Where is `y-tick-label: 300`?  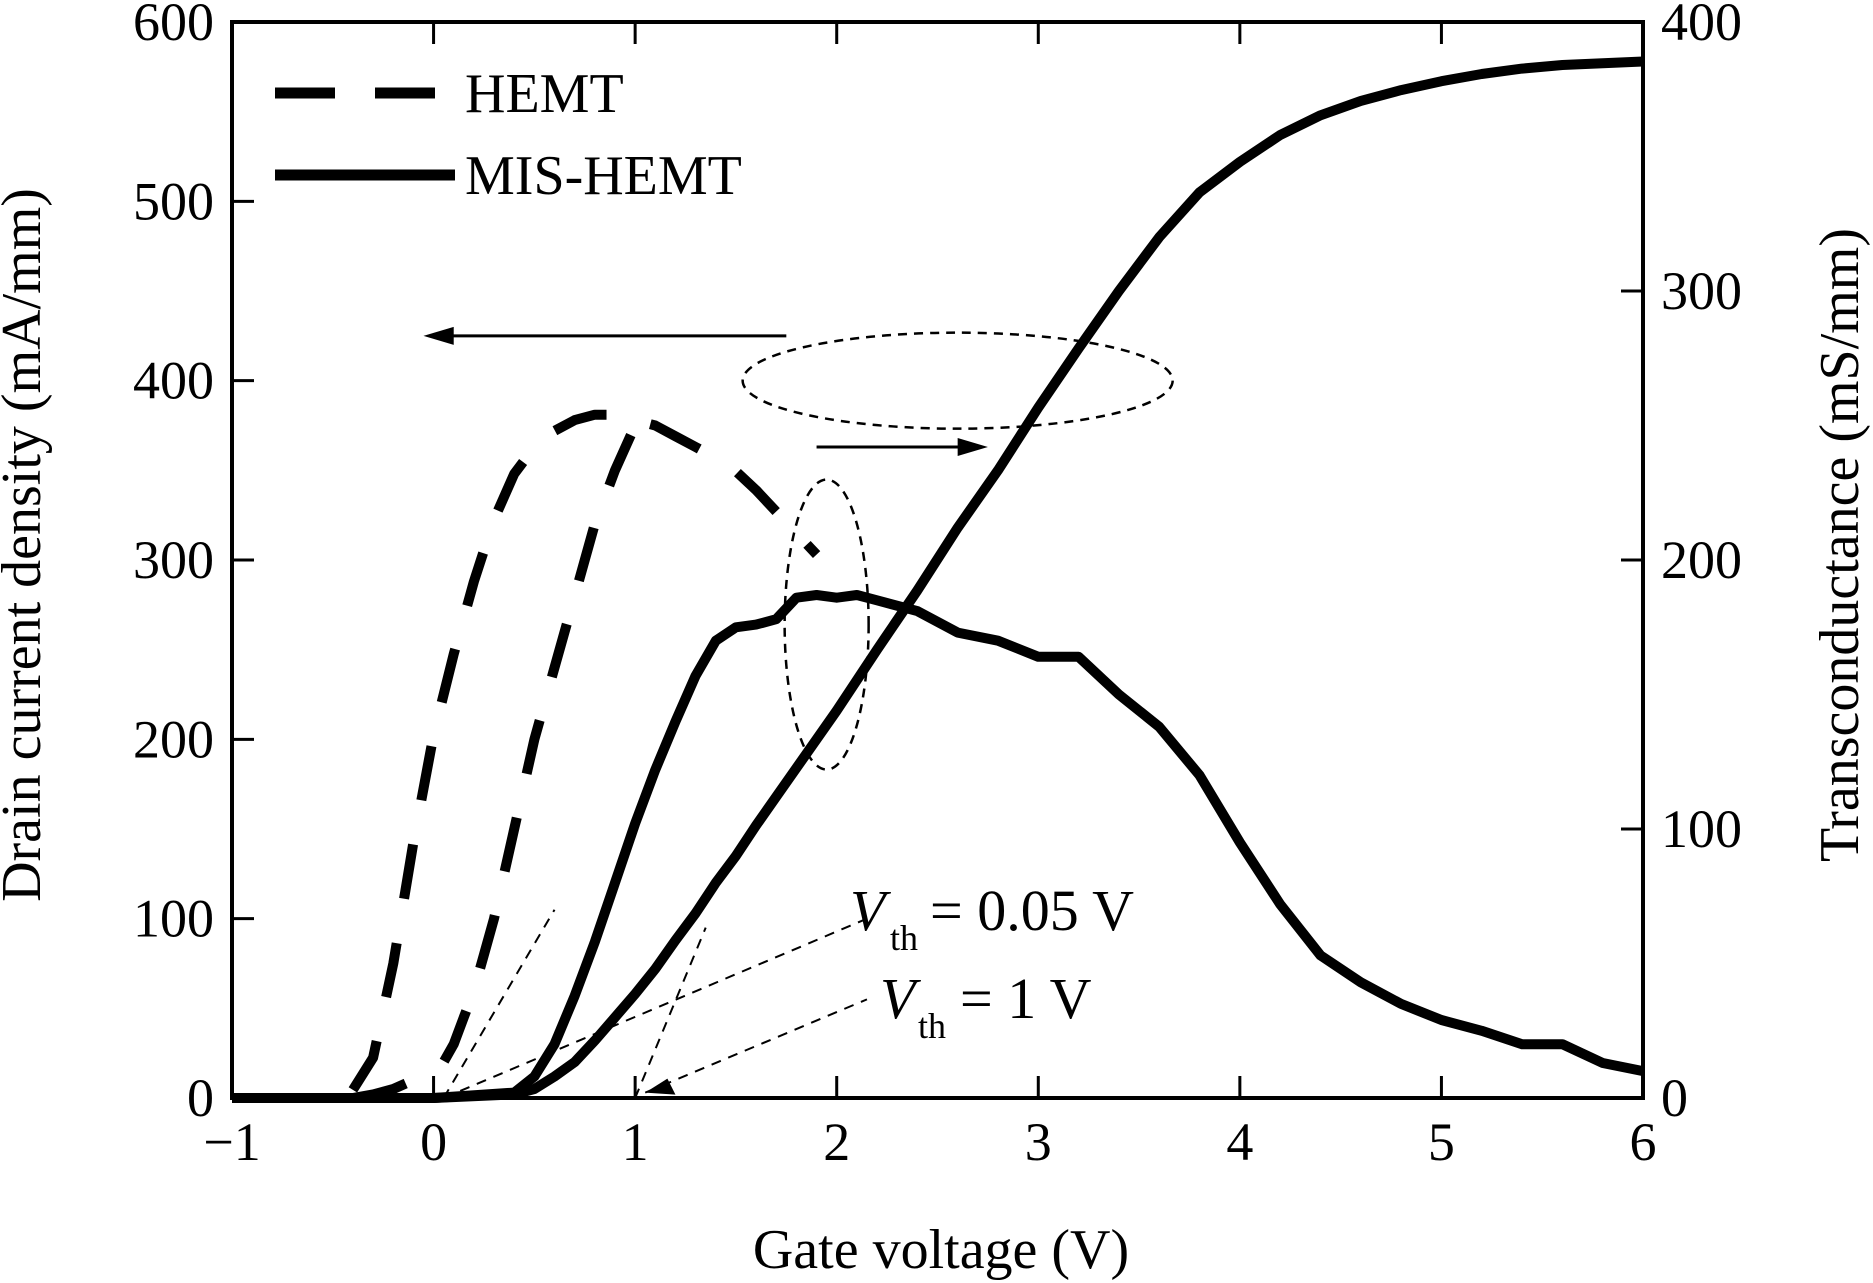
y-tick-label: 300 is located at coordinates (173, 560).